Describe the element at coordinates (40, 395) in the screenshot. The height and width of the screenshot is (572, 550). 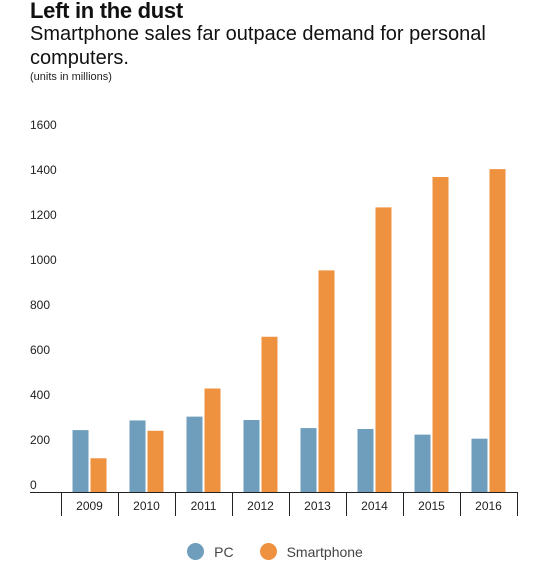
I see `y-tick-label: 400` at that location.